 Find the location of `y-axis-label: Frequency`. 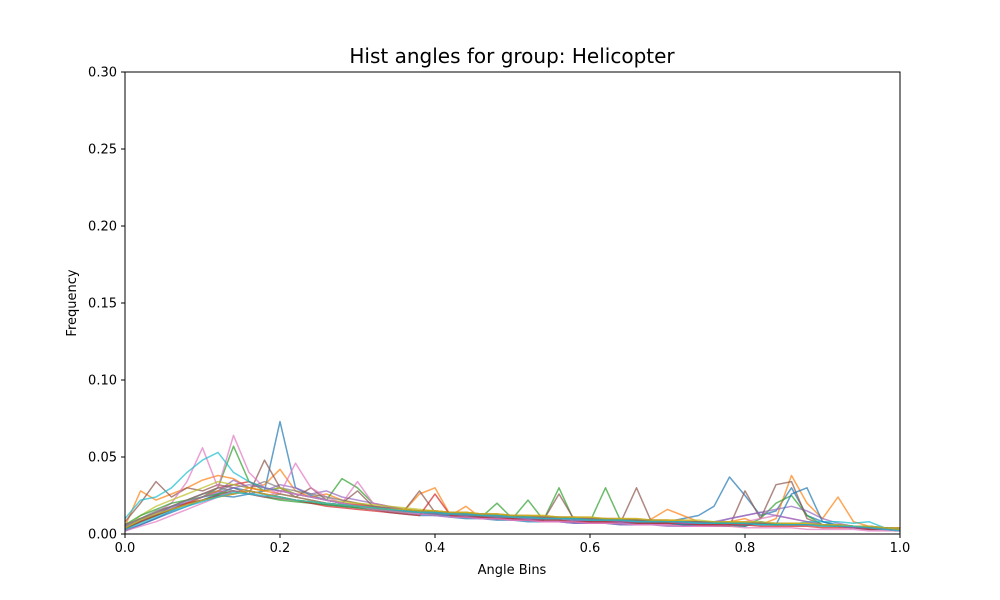

y-axis-label: Frequency is located at coordinates (72, 302).